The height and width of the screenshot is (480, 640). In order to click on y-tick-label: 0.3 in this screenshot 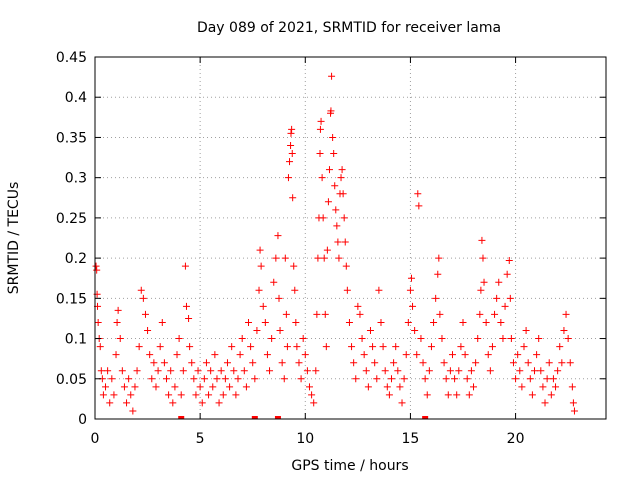, I will do `click(76, 179)`.